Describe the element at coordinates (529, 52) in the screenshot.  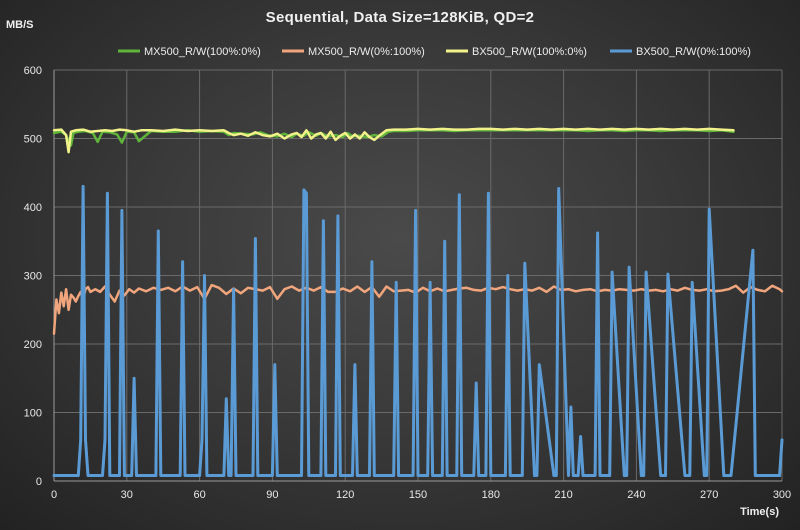
I see `legend-label: BX500_R/W(100%:0%)` at that location.